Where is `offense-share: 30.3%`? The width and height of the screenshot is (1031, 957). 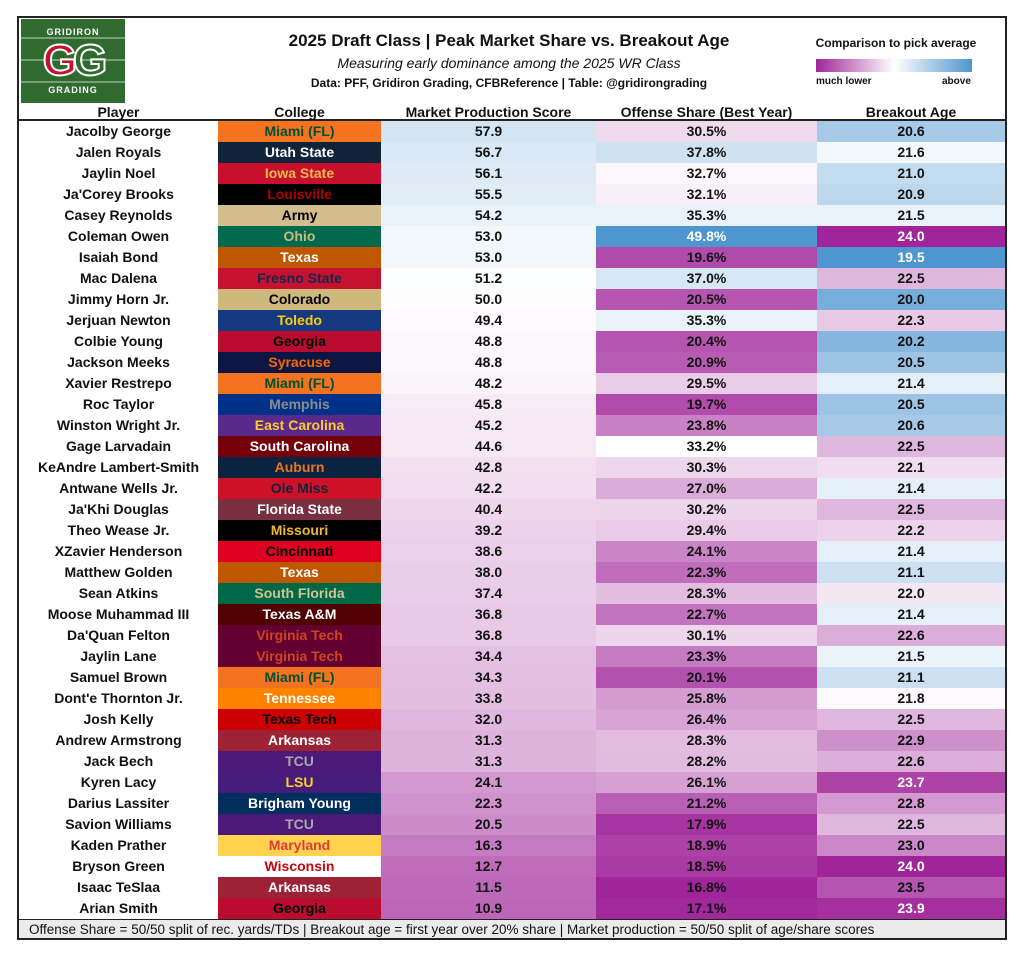 offense-share: 30.3% is located at coordinates (706, 467).